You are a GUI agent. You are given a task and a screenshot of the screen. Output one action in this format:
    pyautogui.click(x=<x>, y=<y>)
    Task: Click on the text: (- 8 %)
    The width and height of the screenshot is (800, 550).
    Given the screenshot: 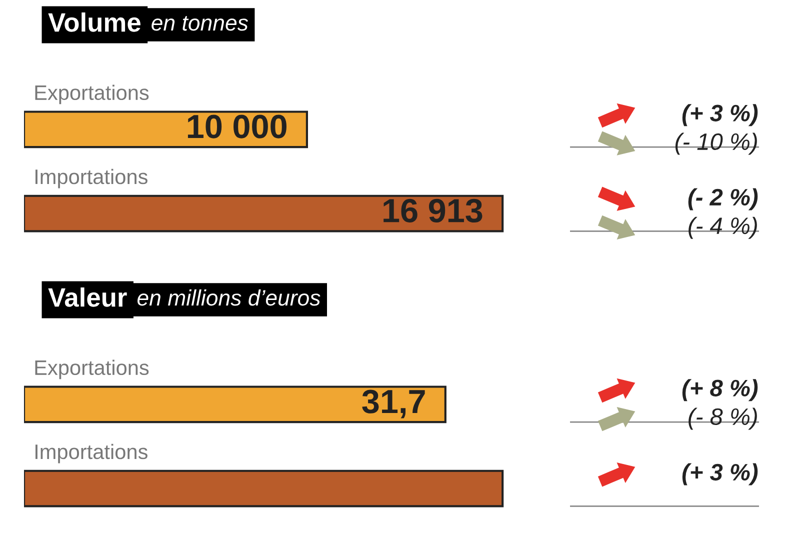 What is the action you would take?
    pyautogui.click(x=722, y=419)
    